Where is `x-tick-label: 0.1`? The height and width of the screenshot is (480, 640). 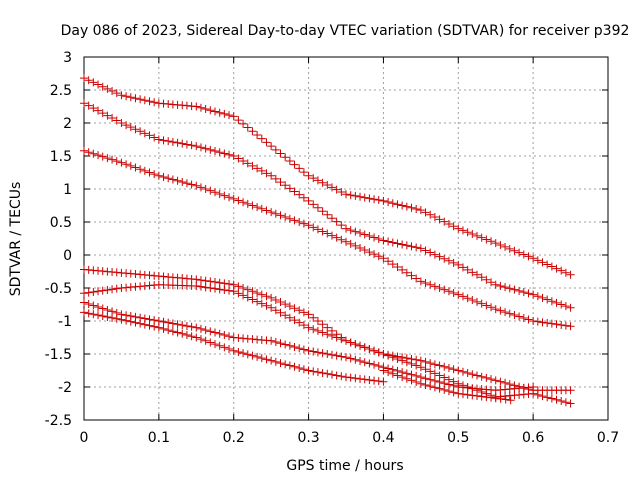 x-tick-label: 0.1 is located at coordinates (159, 438).